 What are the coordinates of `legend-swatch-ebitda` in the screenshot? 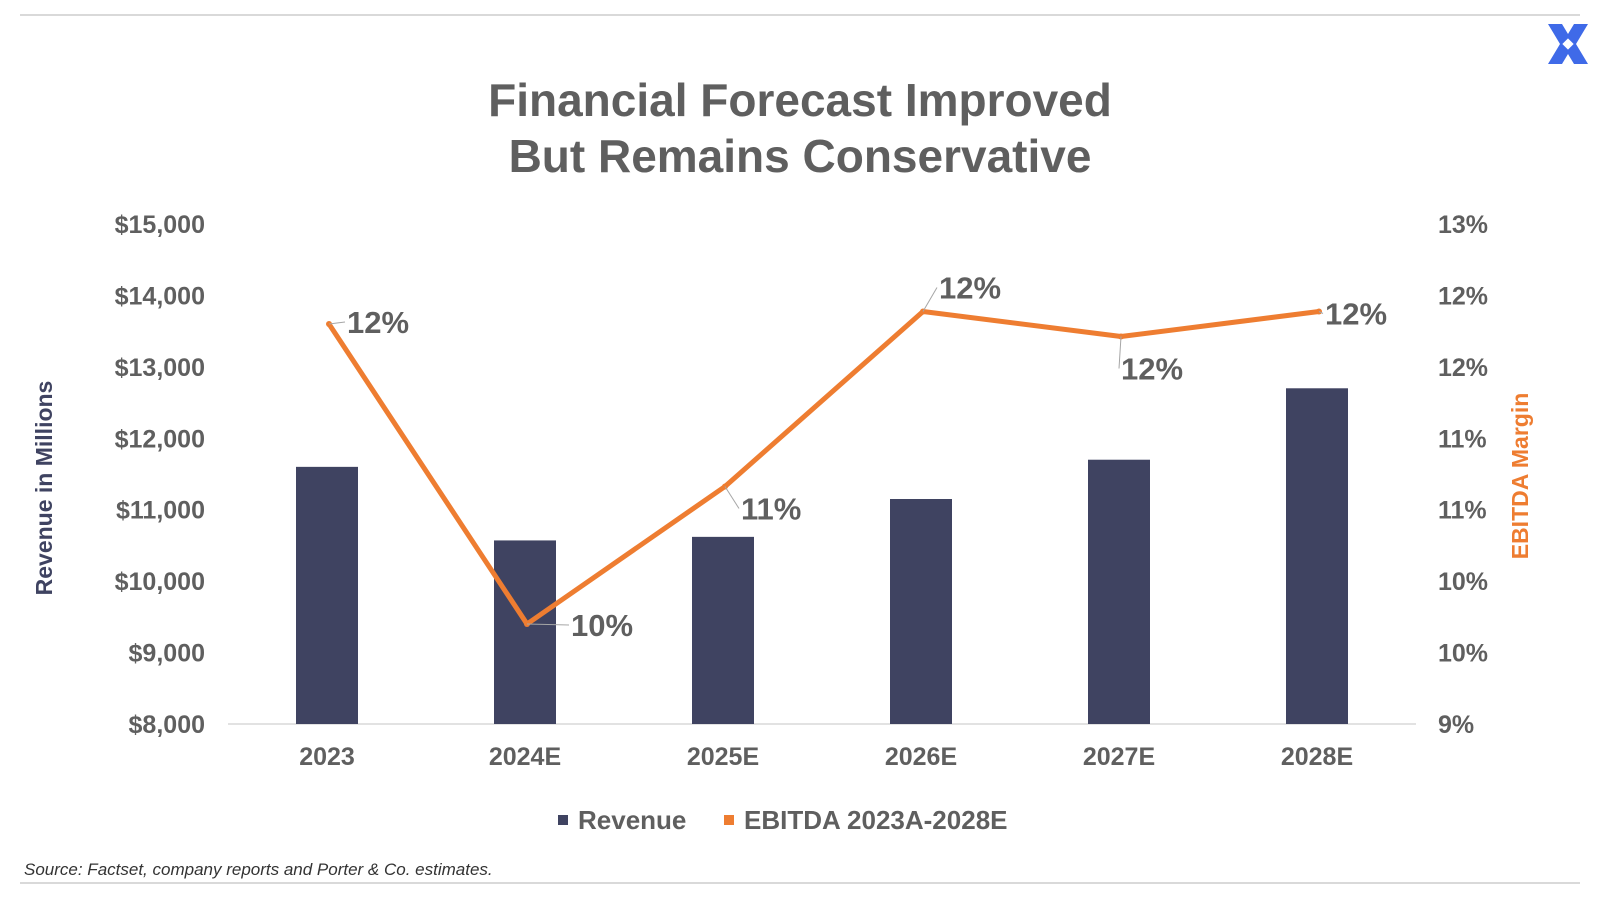 It's located at (729, 820).